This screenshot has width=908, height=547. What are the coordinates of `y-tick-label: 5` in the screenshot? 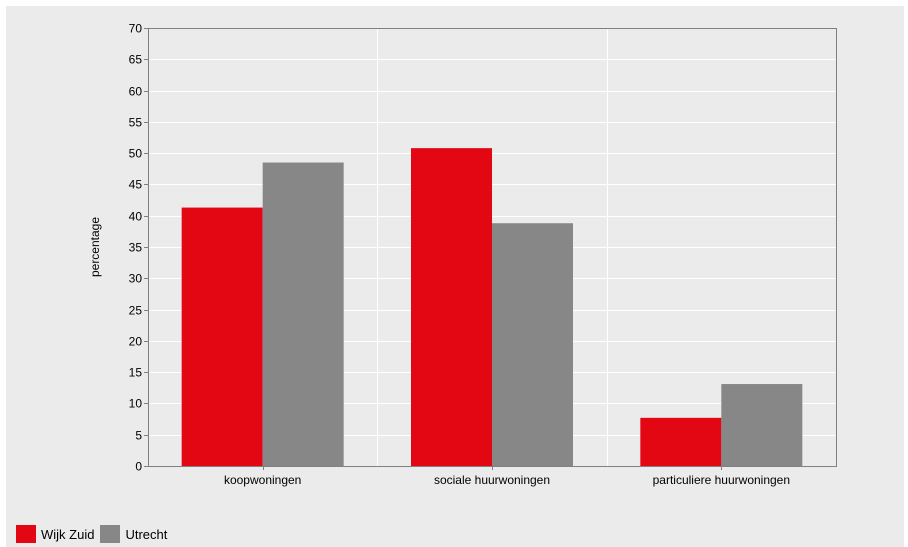 It's located at (138, 436).